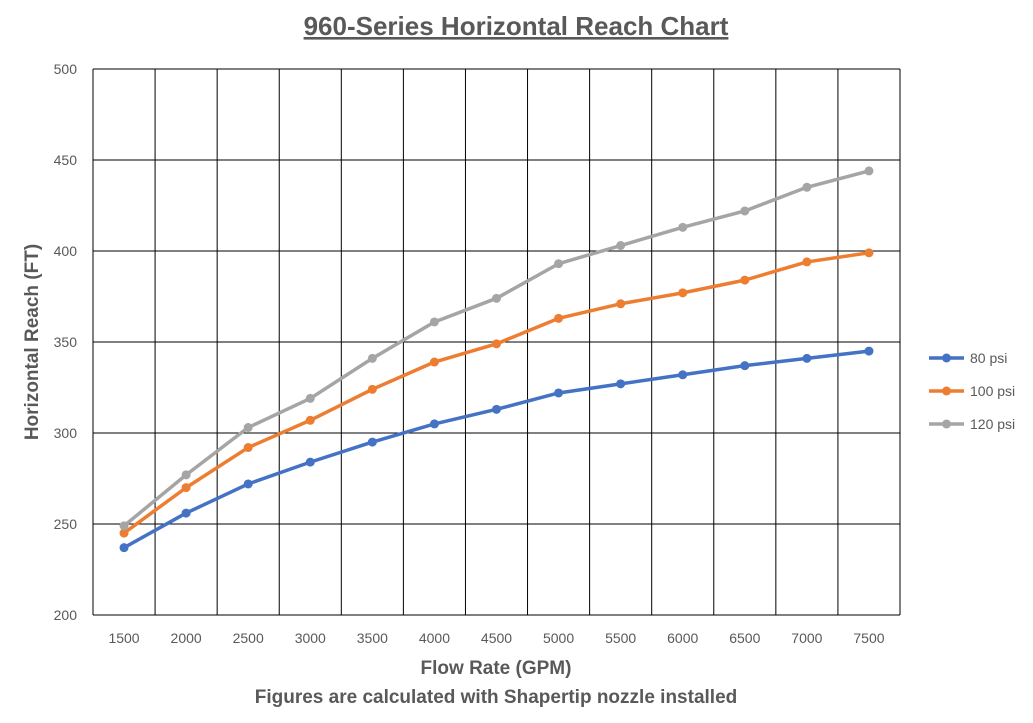 This screenshot has width=1033, height=723. Describe the element at coordinates (968, 358) in the screenshot. I see `legend-item: 80 psi` at that location.